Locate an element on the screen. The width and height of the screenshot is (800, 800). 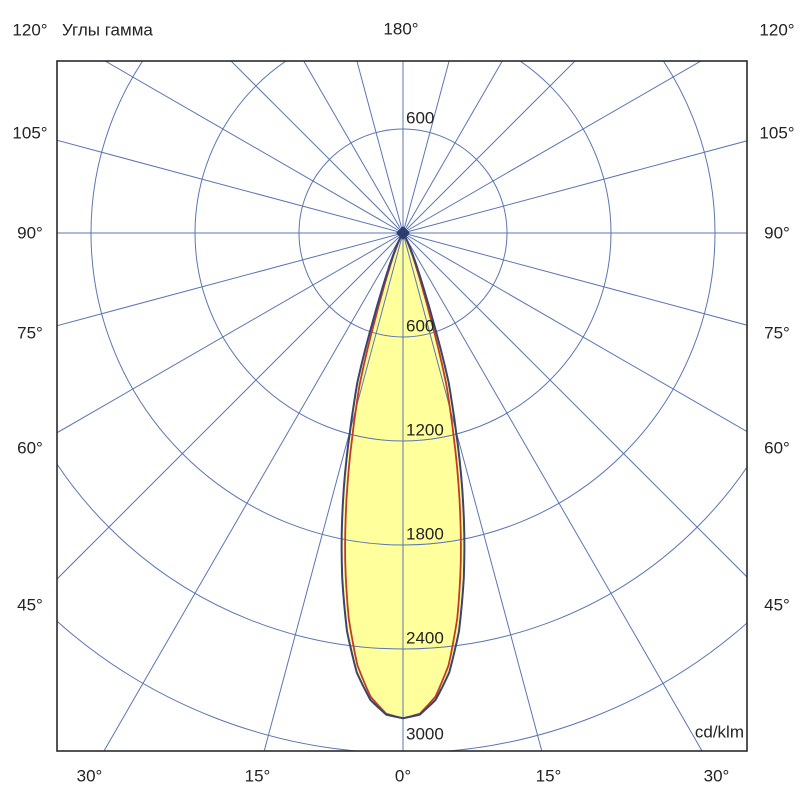
angle-label-left-45: 45° is located at coordinates (30, 605).